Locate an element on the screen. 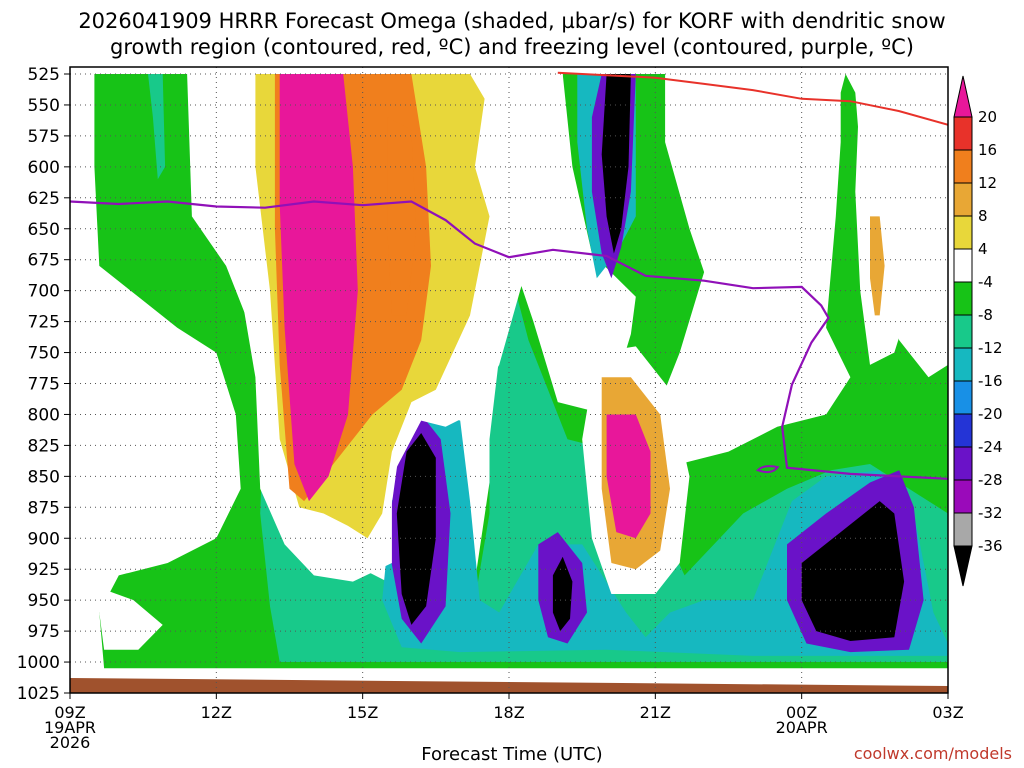  y-tick-label-950: 950 is located at coordinates (44, 601).